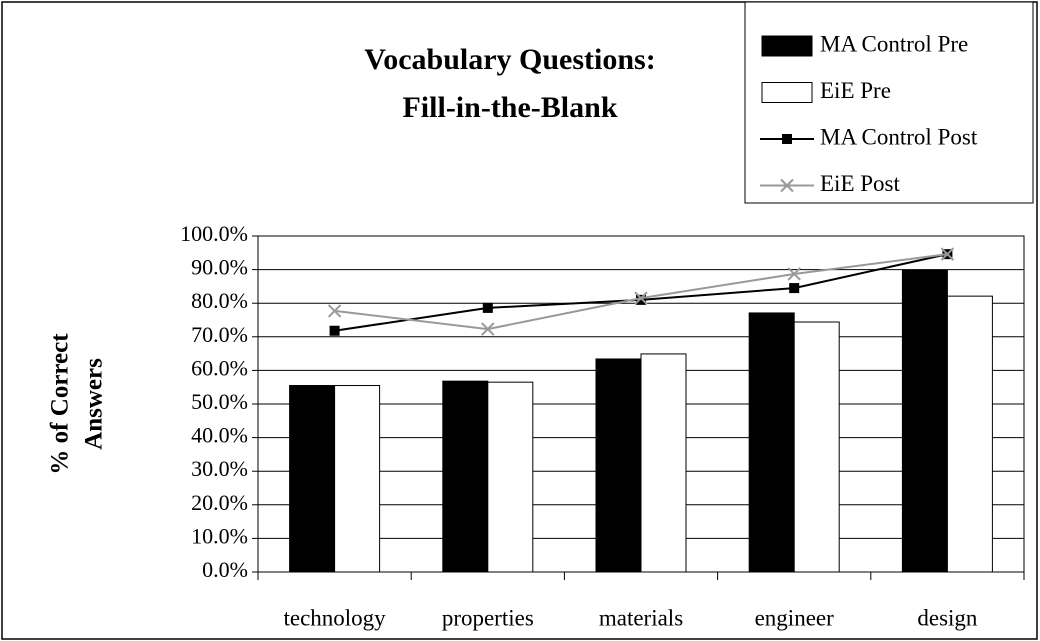  Describe the element at coordinates (219, 435) in the screenshot. I see `y-tick-label: 40.0%` at that location.